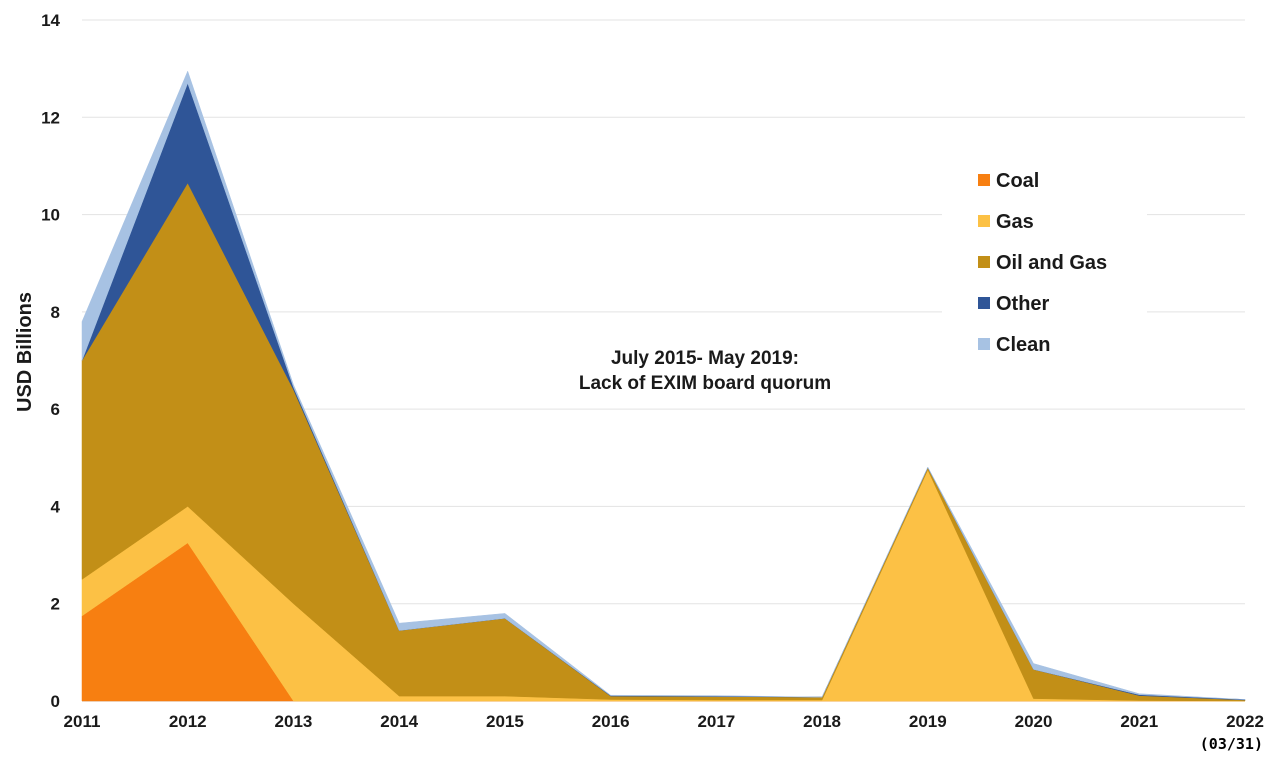 The image size is (1271, 757). What do you see at coordinates (1139, 721) in the screenshot?
I see `x-tick-label: 2021` at bounding box center [1139, 721].